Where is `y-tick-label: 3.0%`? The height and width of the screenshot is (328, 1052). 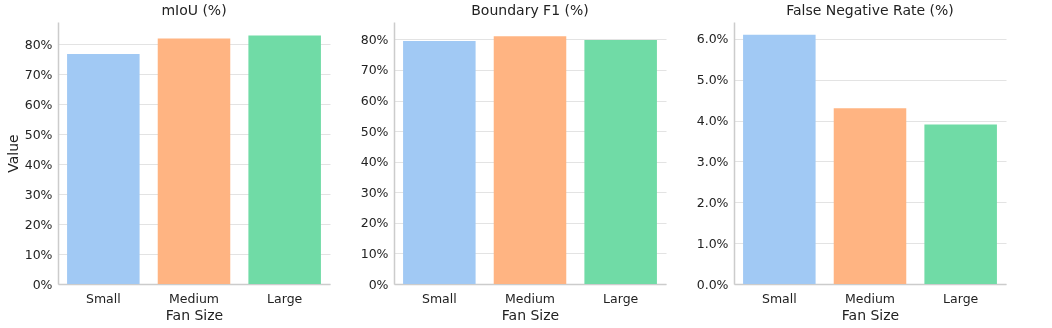 y-tick-label: 3.0% is located at coordinates (712, 161).